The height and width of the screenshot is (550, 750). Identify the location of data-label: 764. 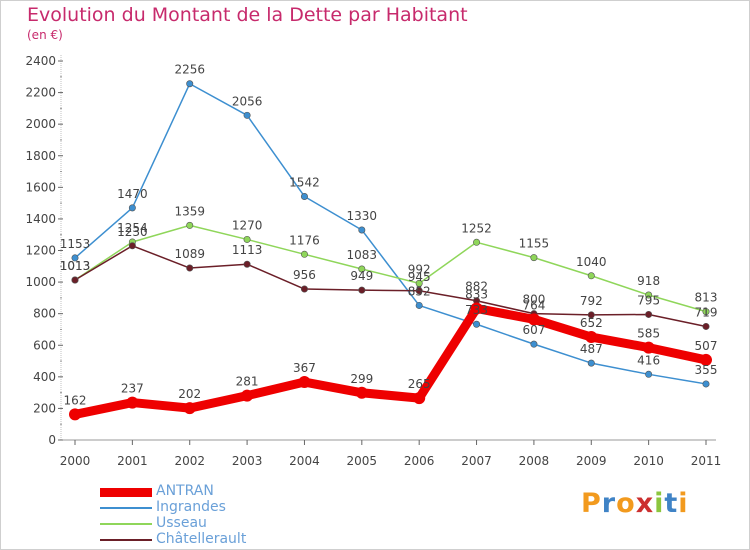
(533, 305).